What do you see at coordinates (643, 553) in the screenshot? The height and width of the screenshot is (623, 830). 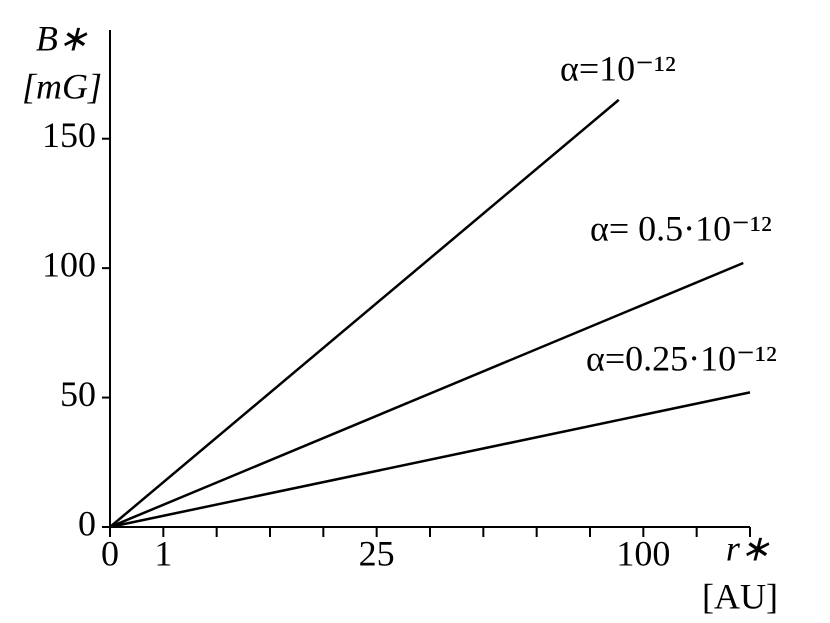 I see `x-tick-label: 100` at bounding box center [643, 553].